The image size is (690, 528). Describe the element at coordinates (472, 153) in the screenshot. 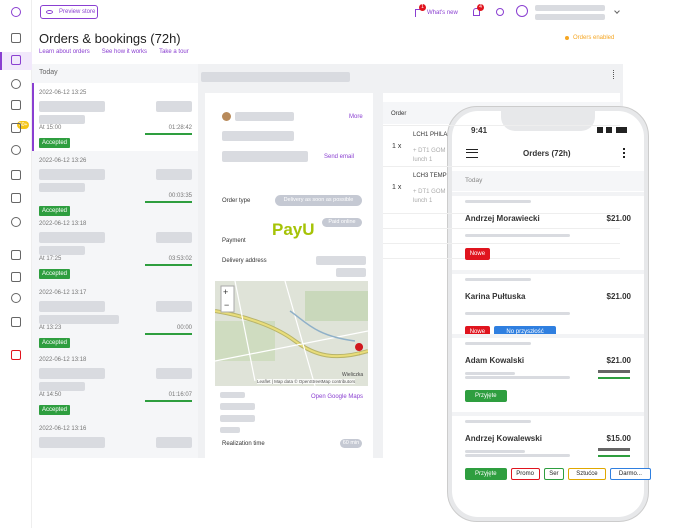

I see `hamburger` at that location.